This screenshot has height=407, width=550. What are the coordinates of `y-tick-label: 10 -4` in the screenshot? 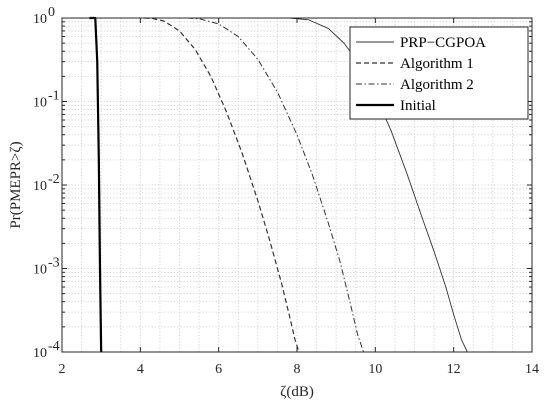 It's located at (46, 350).